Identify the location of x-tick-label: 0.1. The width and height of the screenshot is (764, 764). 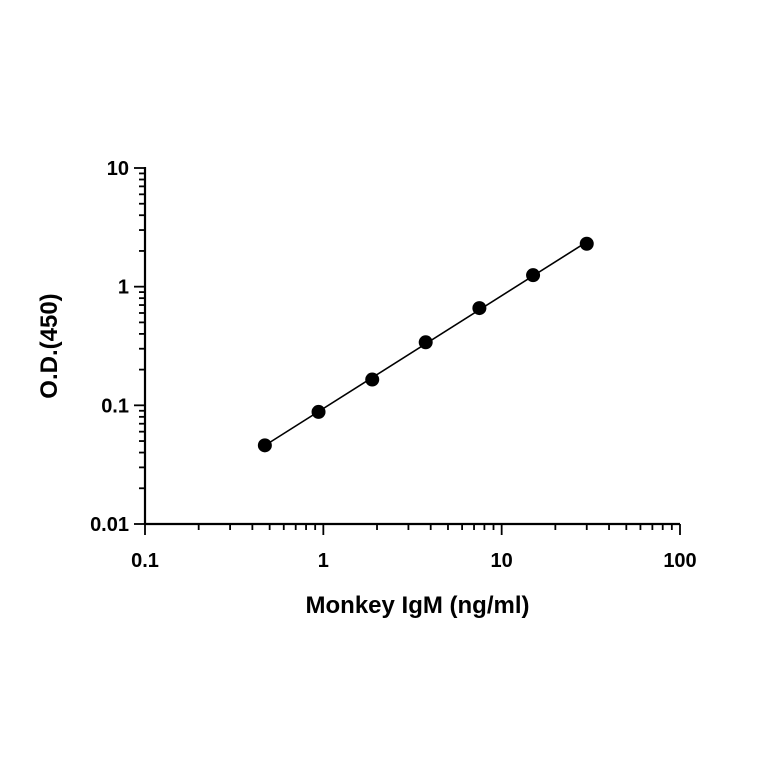
(145, 561).